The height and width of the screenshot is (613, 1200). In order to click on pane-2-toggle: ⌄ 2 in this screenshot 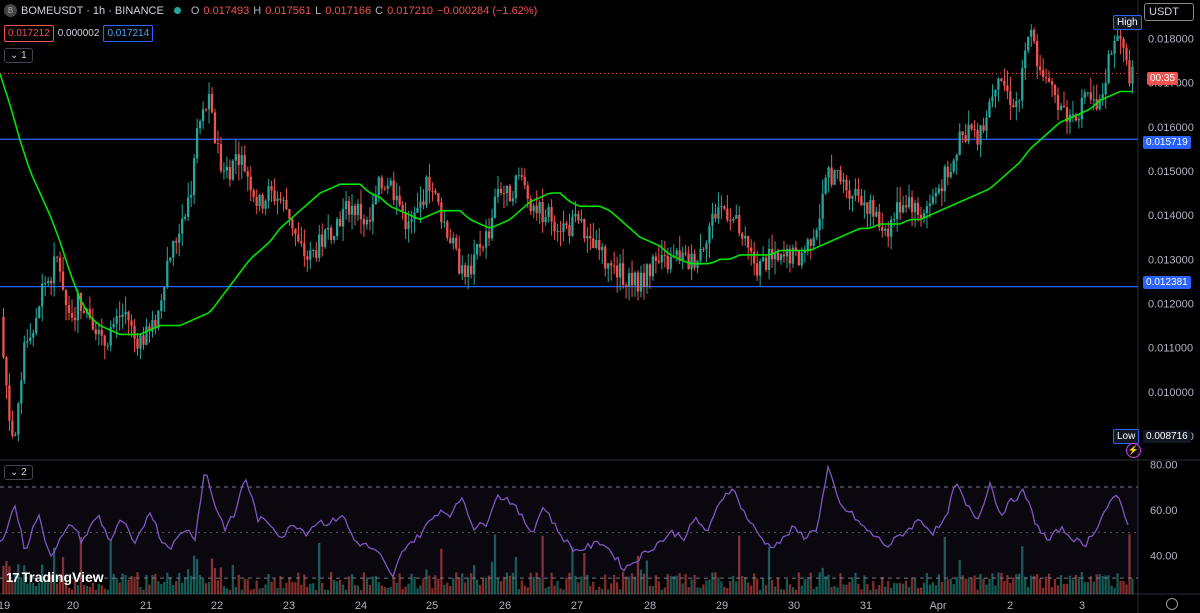, I will do `click(18, 472)`.